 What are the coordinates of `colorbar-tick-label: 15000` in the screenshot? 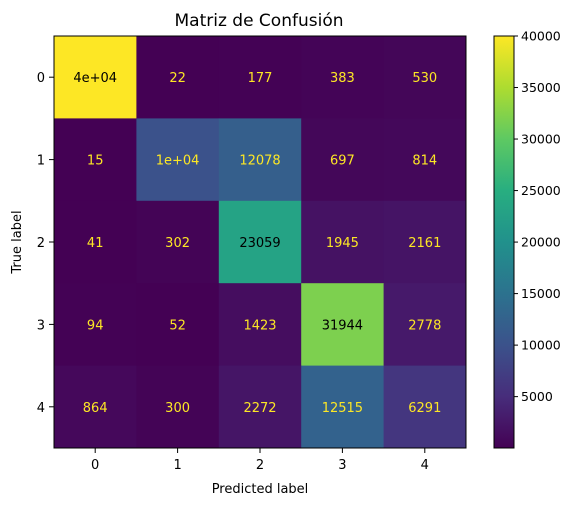 It's located at (541, 293).